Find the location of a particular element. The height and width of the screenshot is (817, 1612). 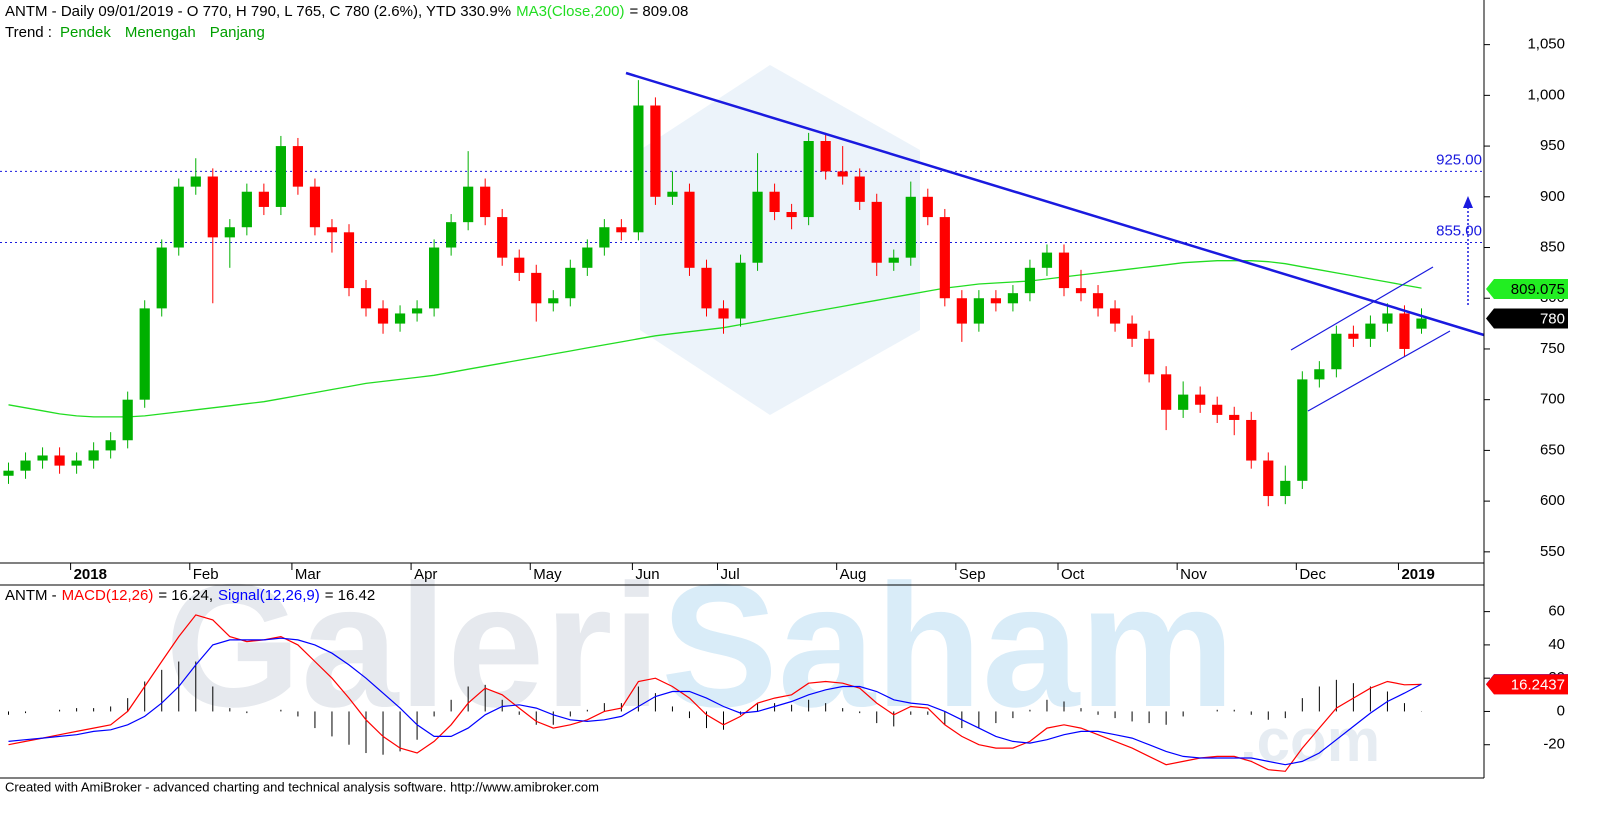

arrow-head is located at coordinates (1468, 202).